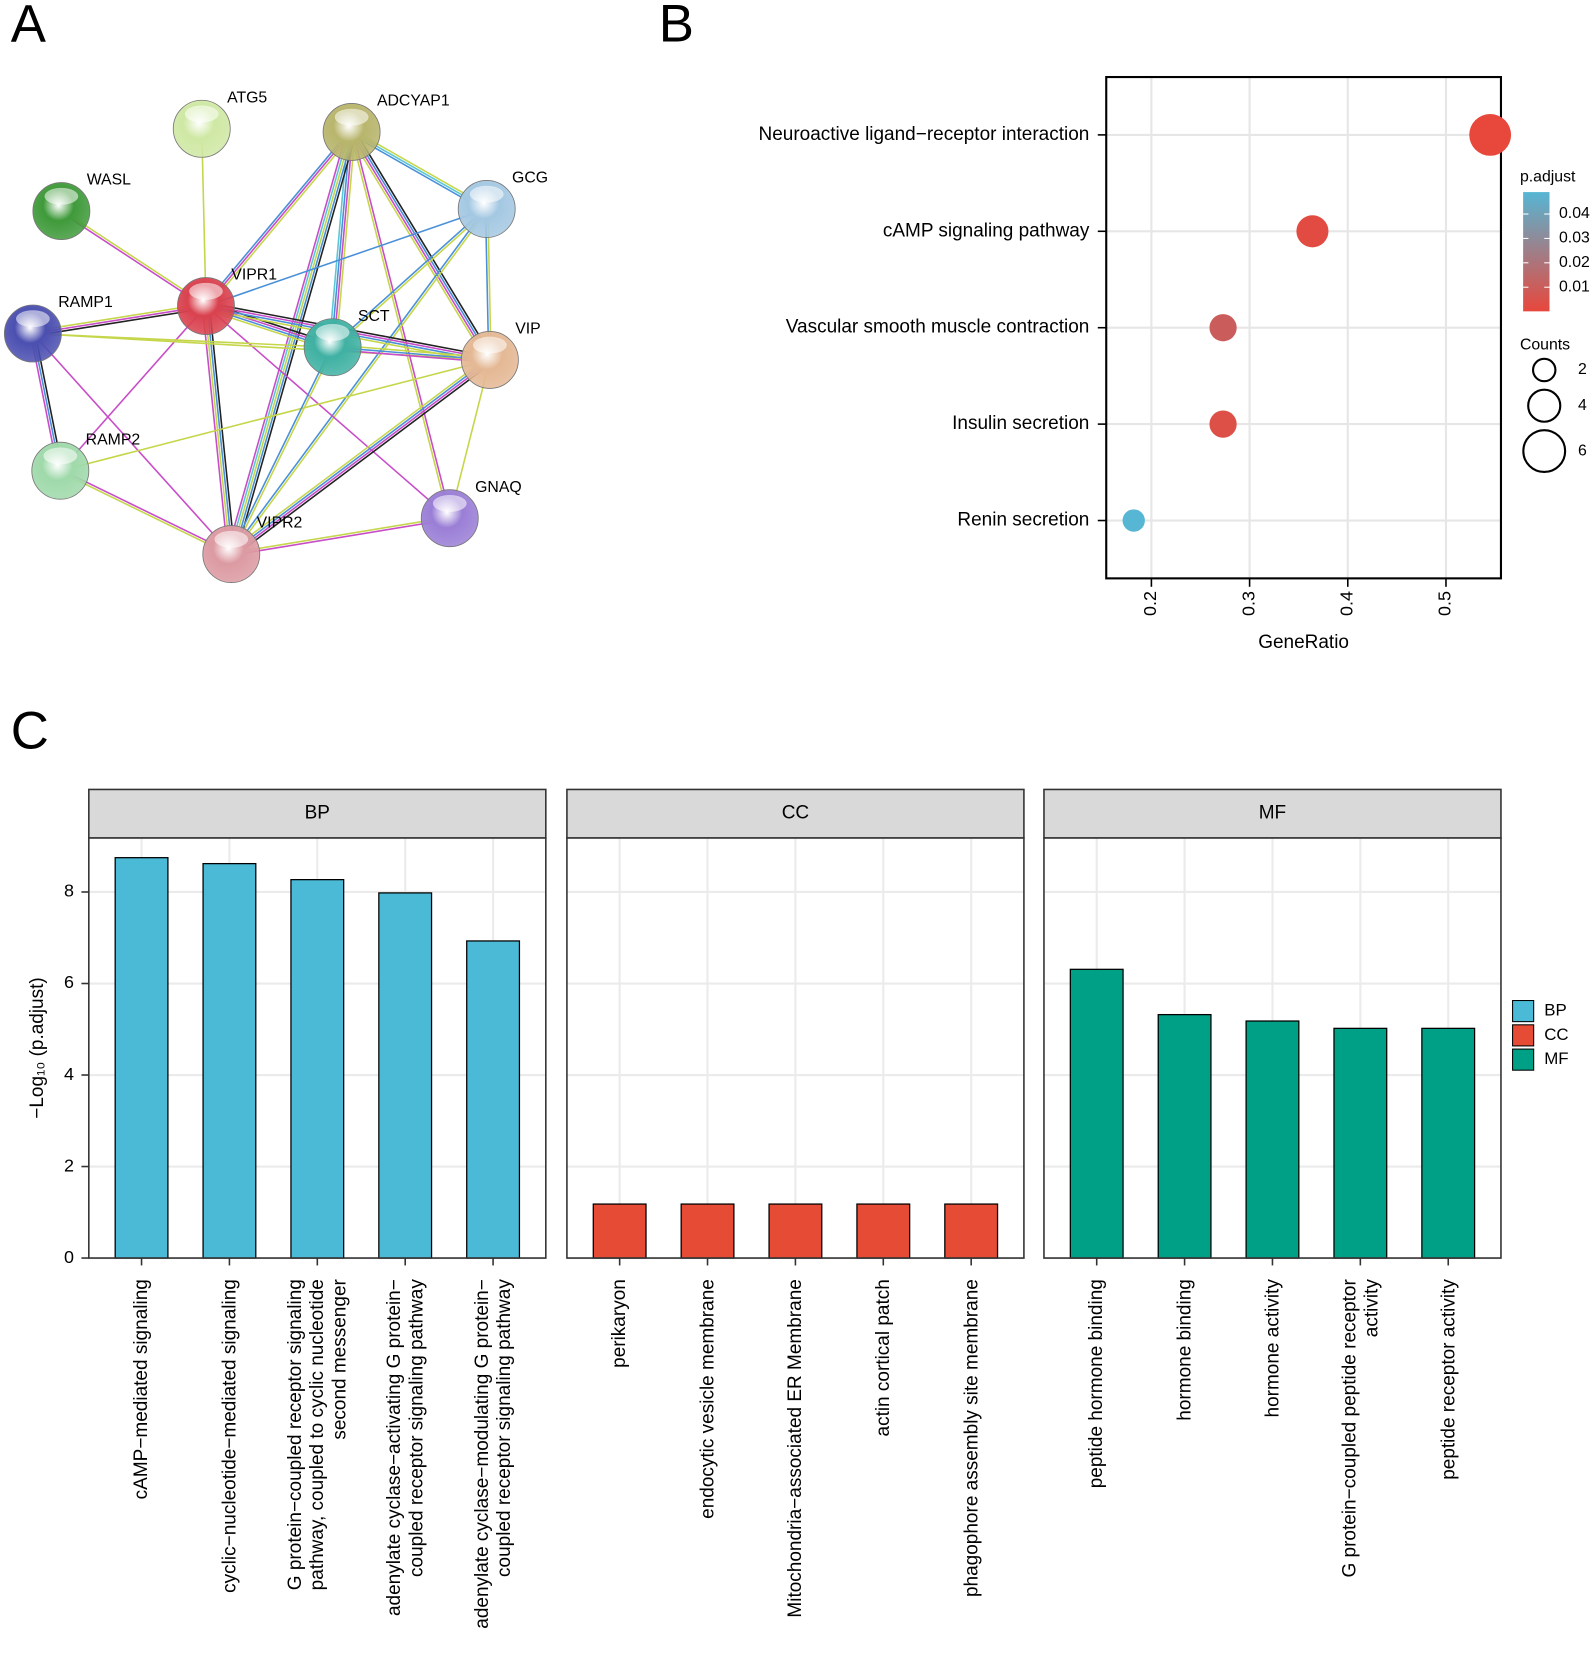 Image resolution: width=1594 pixels, height=1657 pixels. I want to click on node-label: GCG, so click(530, 178).